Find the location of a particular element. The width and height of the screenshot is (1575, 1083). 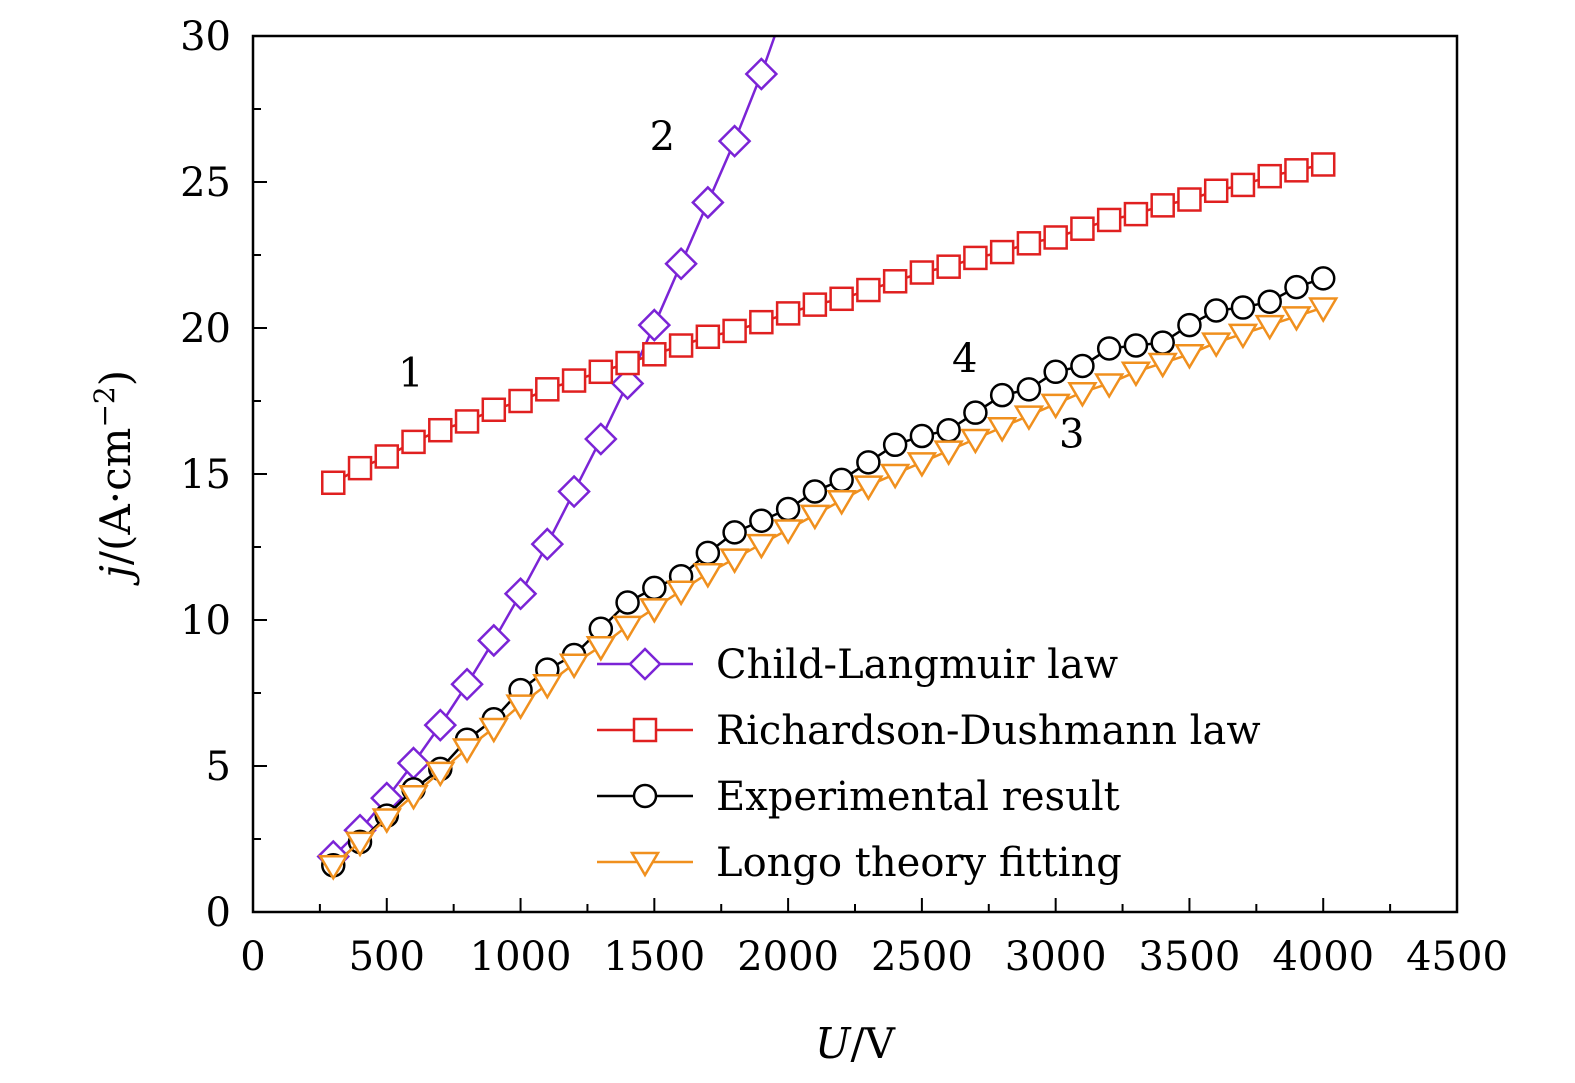

x-tick-label: 3000 is located at coordinates (1056, 957).